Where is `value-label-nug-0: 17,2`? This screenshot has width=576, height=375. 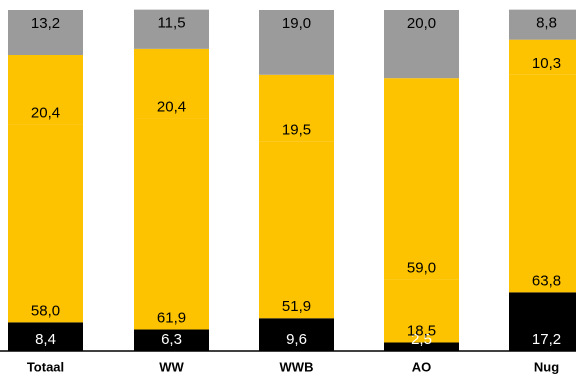 value-label-nug-0: 17,2 is located at coordinates (546, 339).